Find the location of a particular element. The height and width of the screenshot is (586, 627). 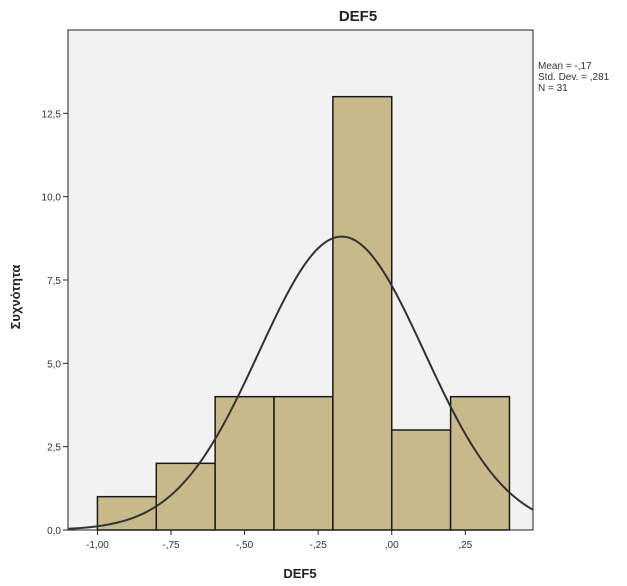

y-tick-label-2: 5,0 is located at coordinates (54, 364).